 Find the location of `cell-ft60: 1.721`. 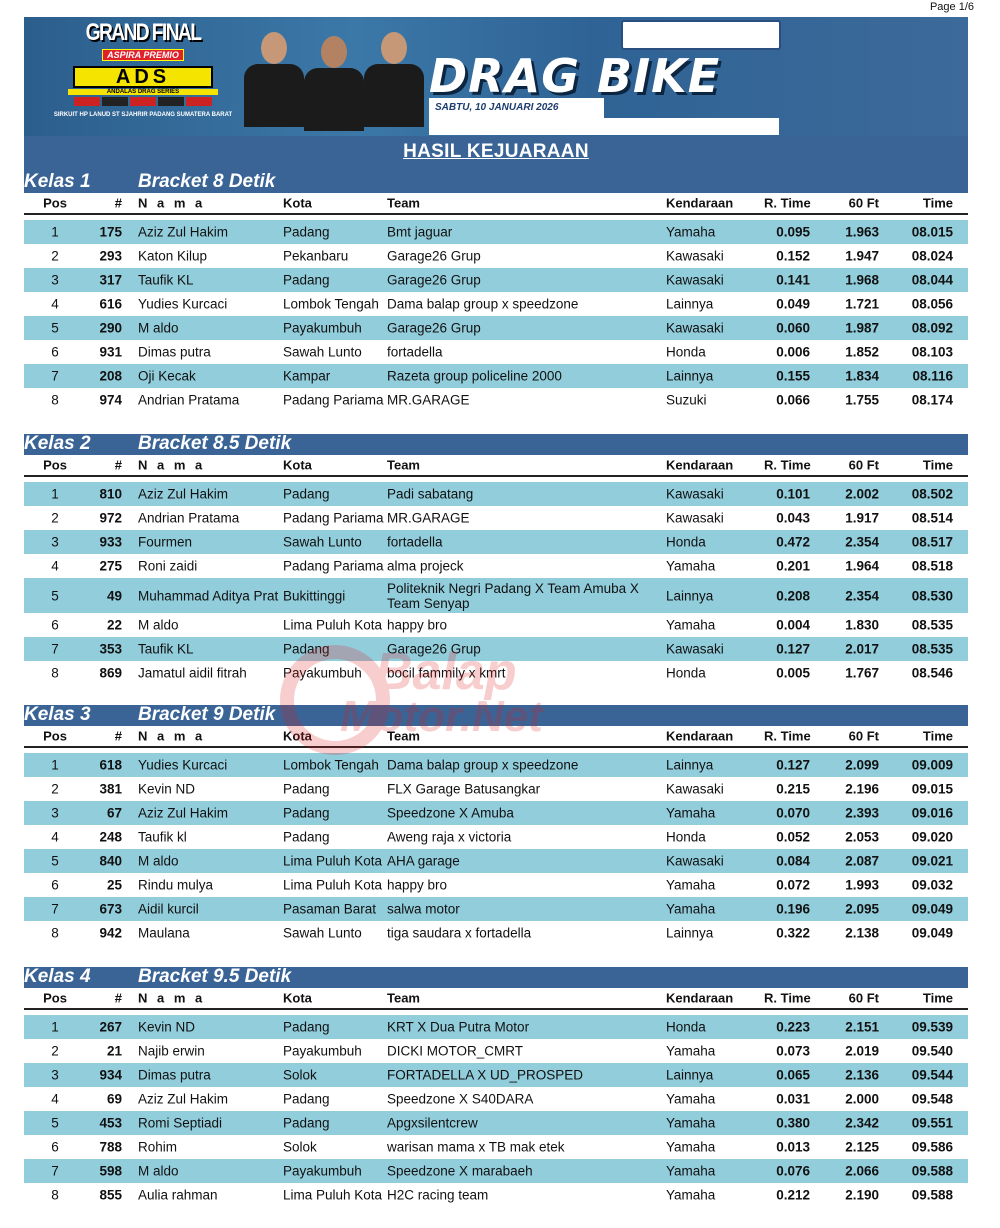

cell-ft60: 1.721 is located at coordinates (862, 304).